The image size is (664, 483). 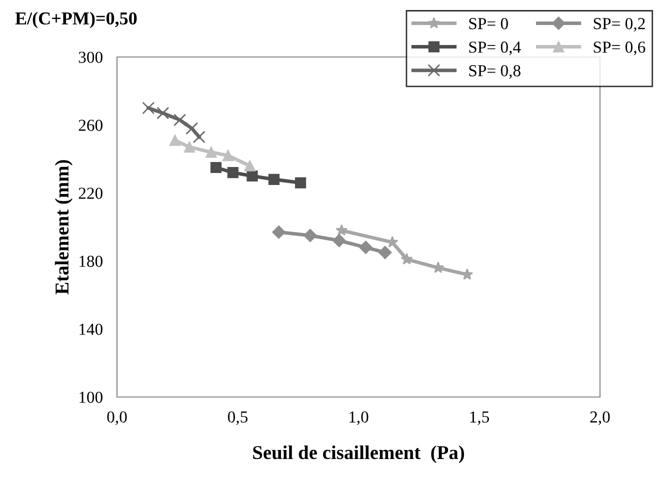 What do you see at coordinates (63, 227) in the screenshot?
I see `y-axis-title: Etalement (mm)` at bounding box center [63, 227].